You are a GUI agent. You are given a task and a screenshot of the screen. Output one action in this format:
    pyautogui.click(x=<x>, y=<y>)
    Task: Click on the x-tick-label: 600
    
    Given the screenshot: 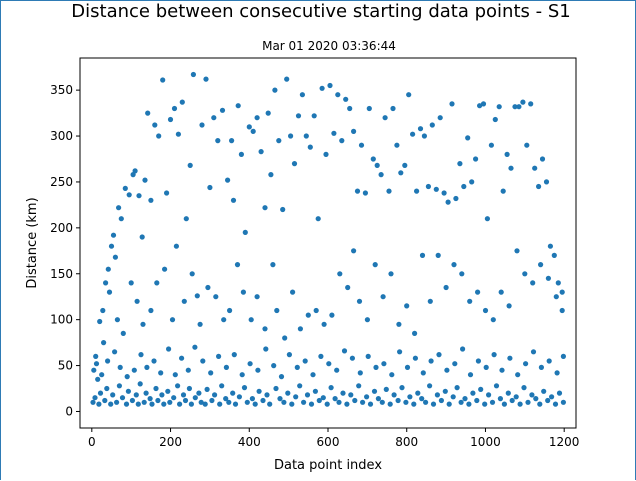 What is the action you would take?
    pyautogui.click(x=328, y=442)
    